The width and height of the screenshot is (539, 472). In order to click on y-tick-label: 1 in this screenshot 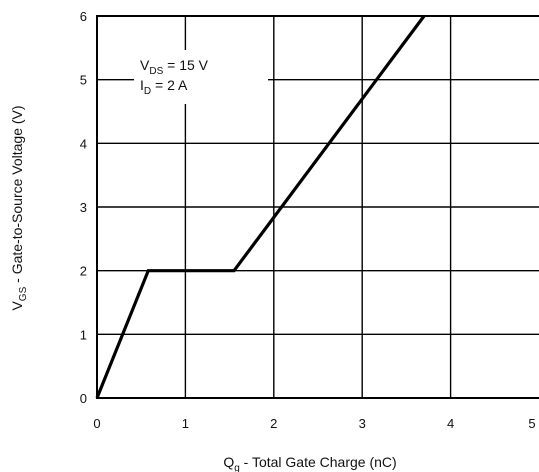, I will do `click(83, 334)`.